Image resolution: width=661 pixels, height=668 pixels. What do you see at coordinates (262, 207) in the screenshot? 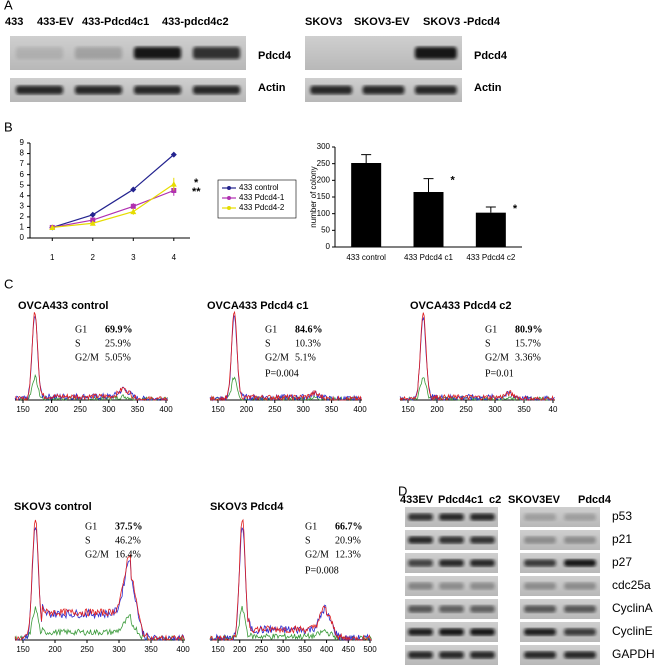
I see `legend-label: 433 Pdcd4-2` at bounding box center [262, 207].